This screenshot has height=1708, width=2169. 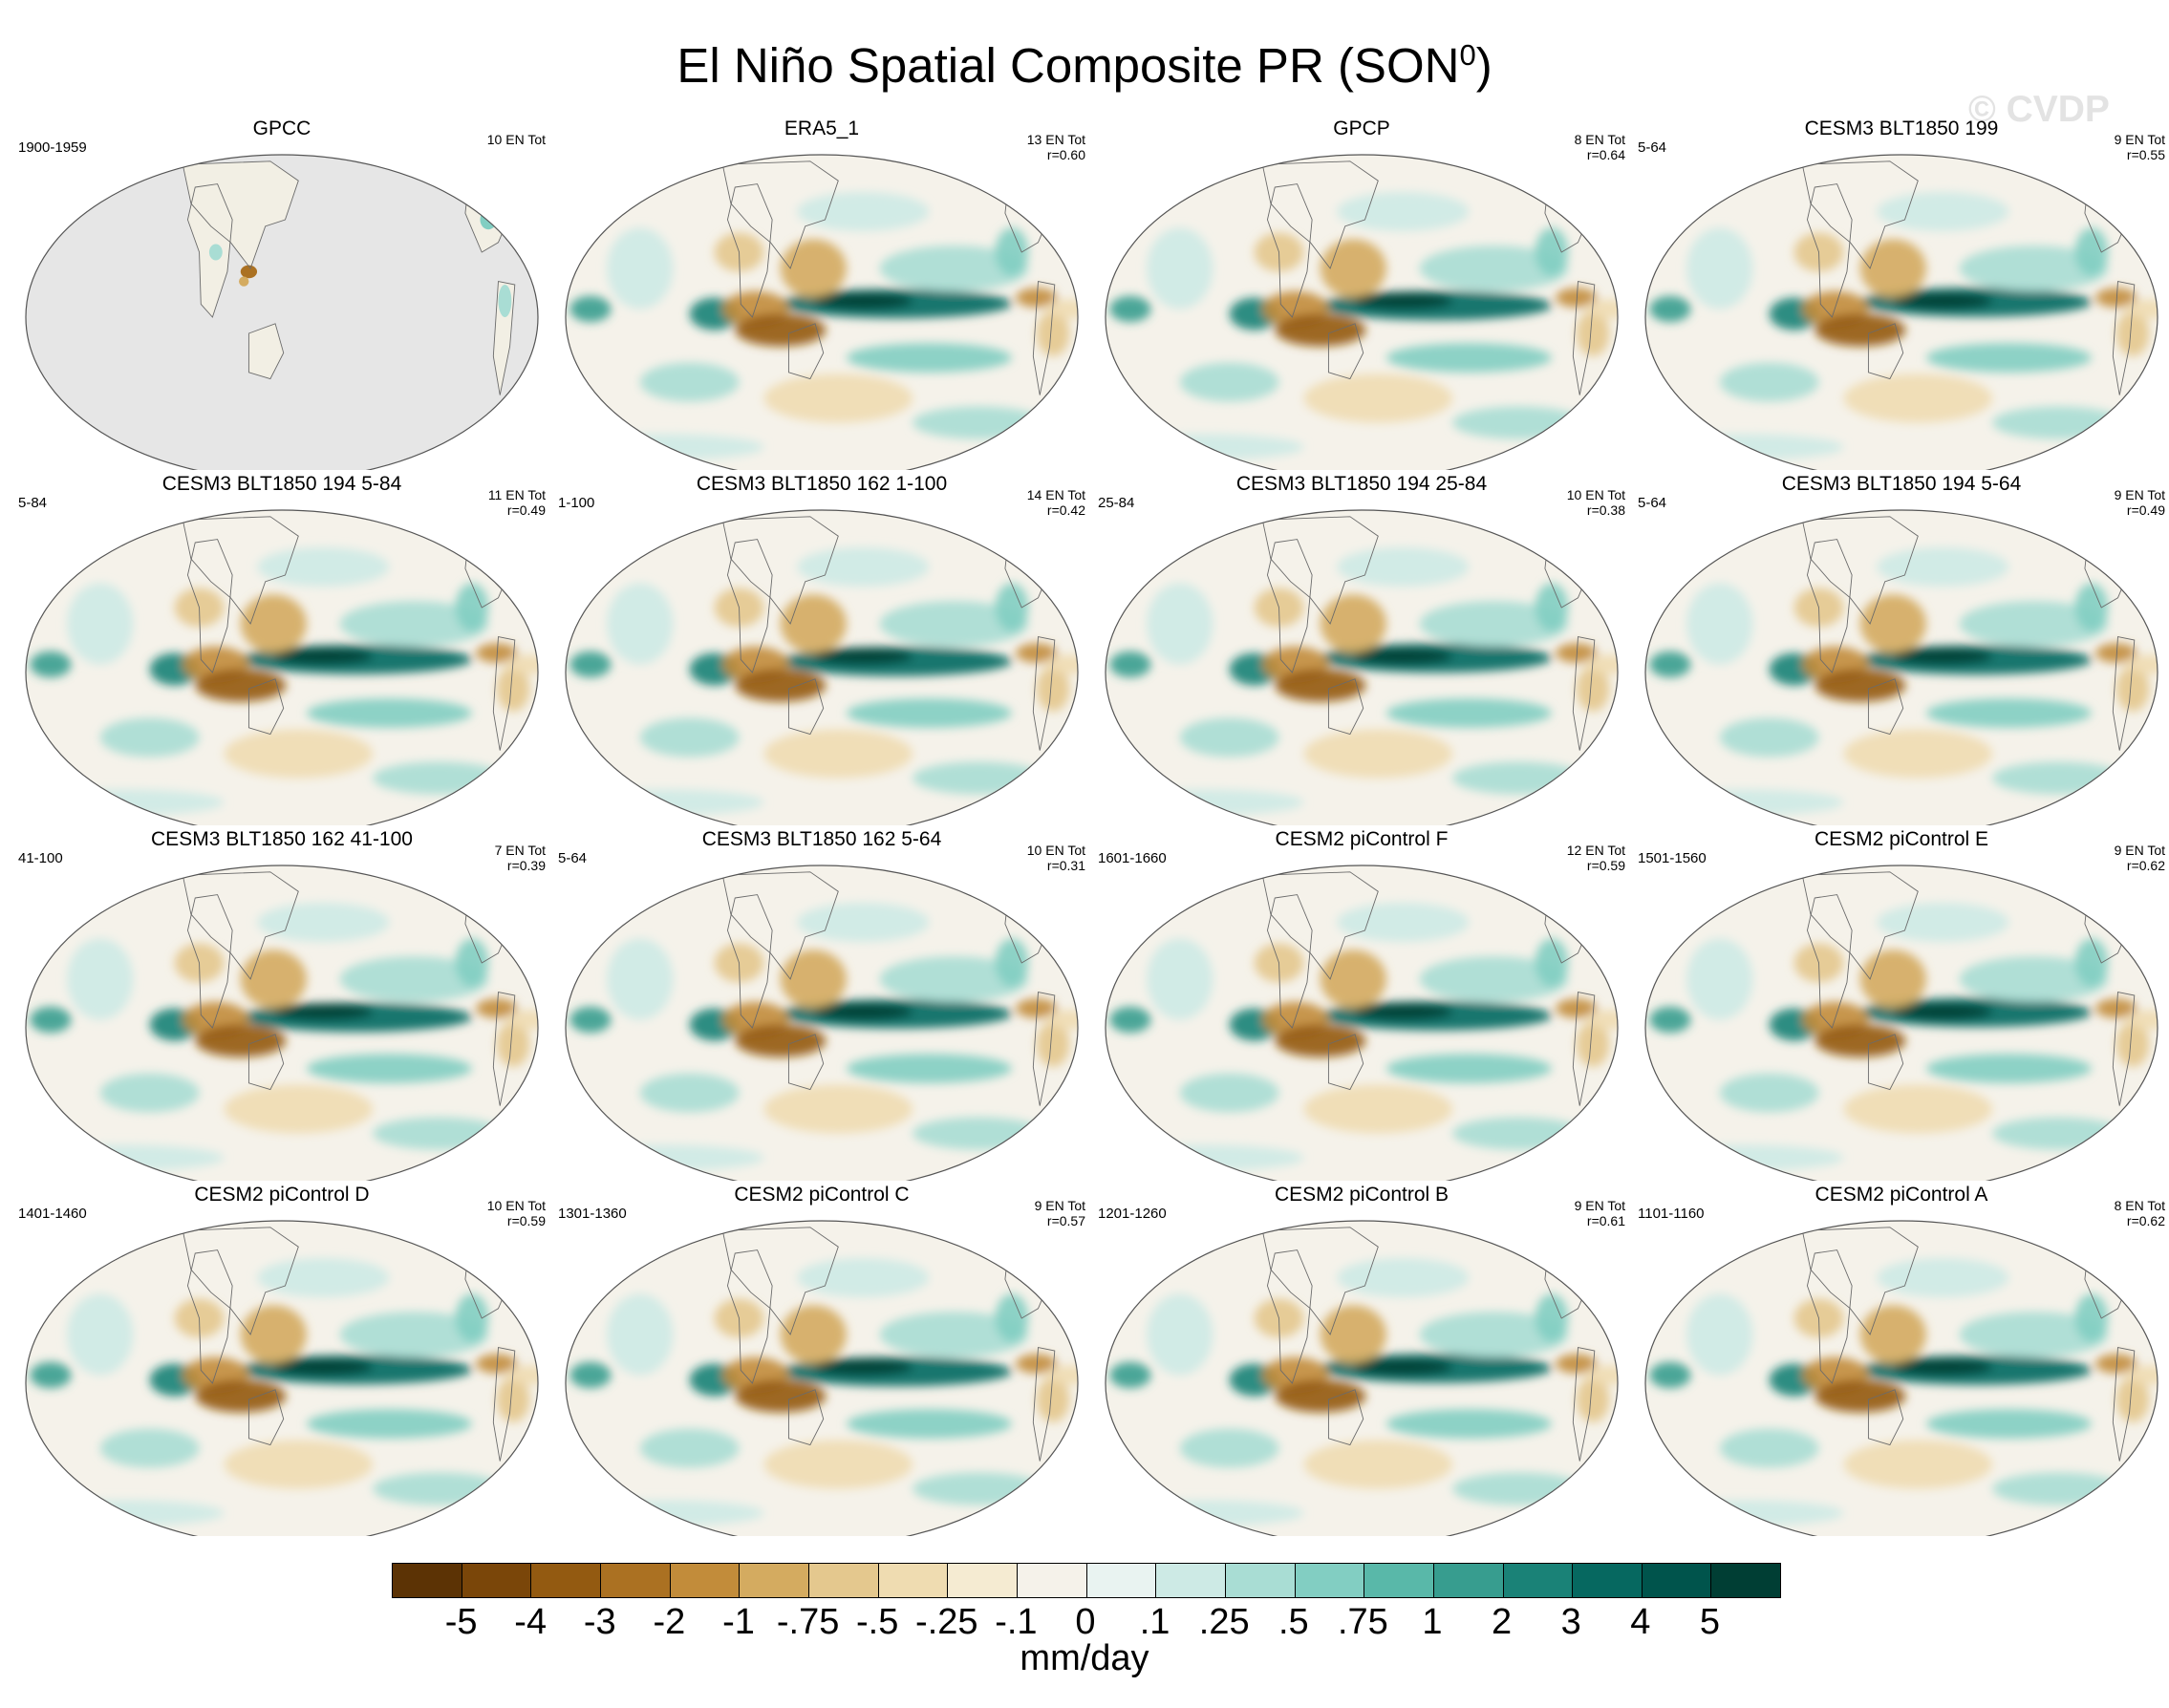 I want to click on colorbar-tick-label: 2, so click(x=1503, y=1622).